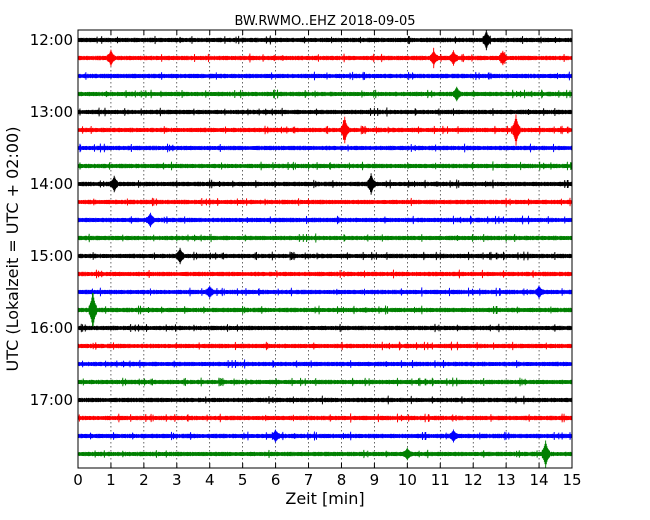  Describe the element at coordinates (51, 256) in the screenshot. I see `y-tick-label: 15:00` at that location.